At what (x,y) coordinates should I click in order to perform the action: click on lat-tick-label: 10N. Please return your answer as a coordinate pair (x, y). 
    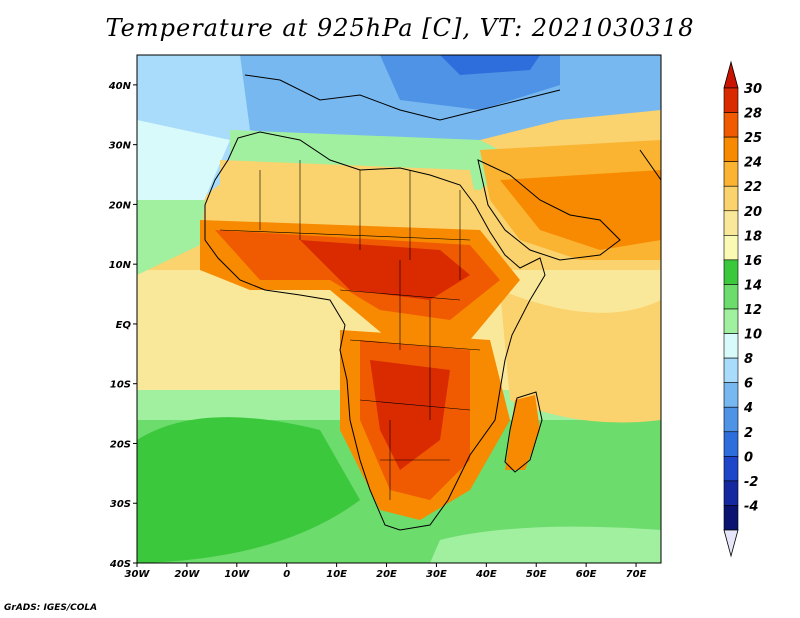
    Looking at the image, I should click on (120, 265).